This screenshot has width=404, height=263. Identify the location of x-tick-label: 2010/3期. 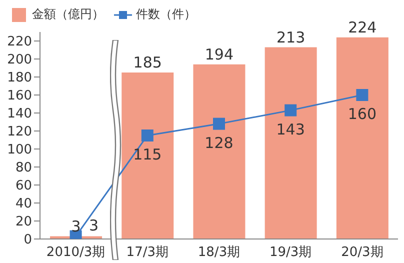
(76, 252).